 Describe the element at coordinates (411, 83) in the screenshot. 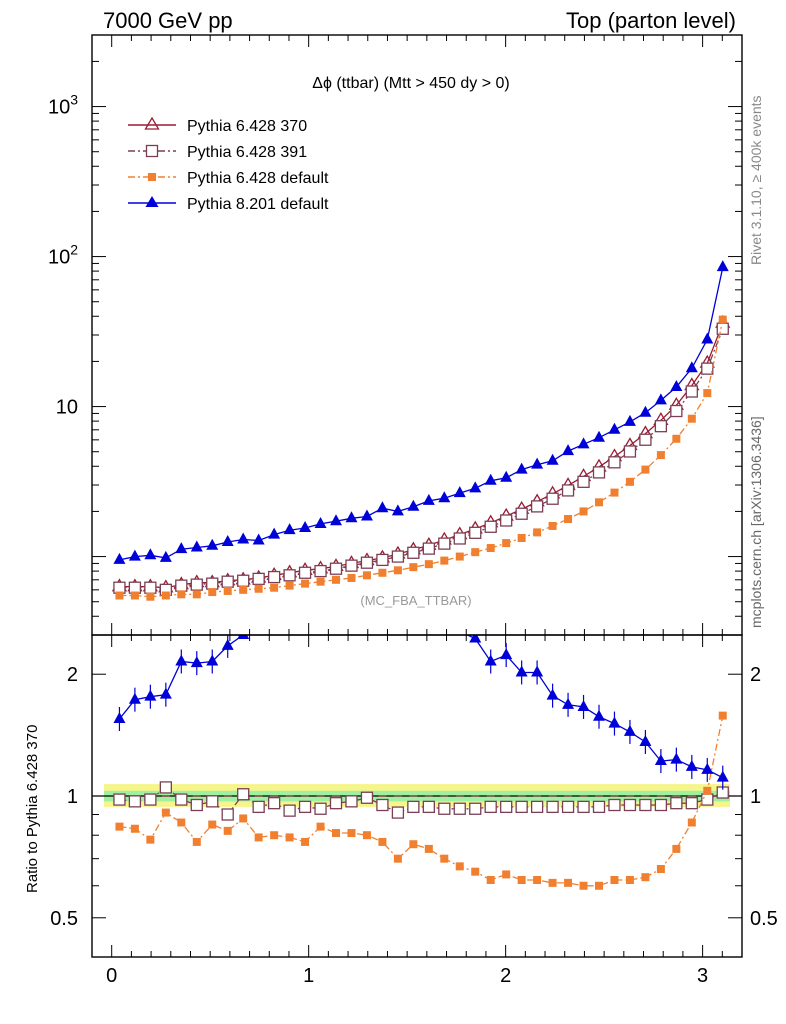

I see `plot-title: Δϕ (ttbar) (Mtt > 450 dy > 0)` at that location.